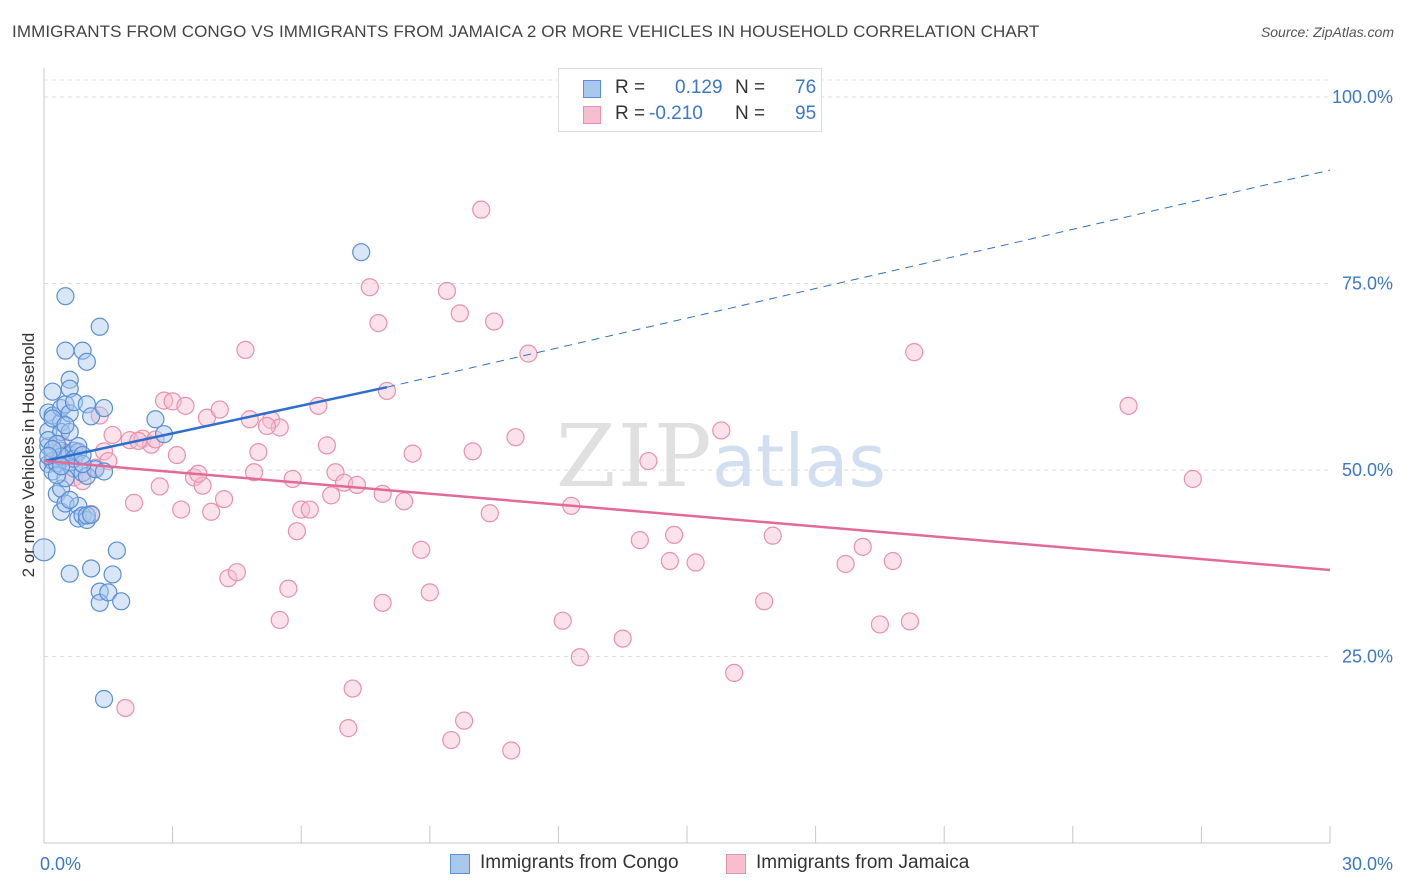  Describe the element at coordinates (1327, 32) in the screenshot. I see `source-credit: Source: ZipAtlas.com` at that location.